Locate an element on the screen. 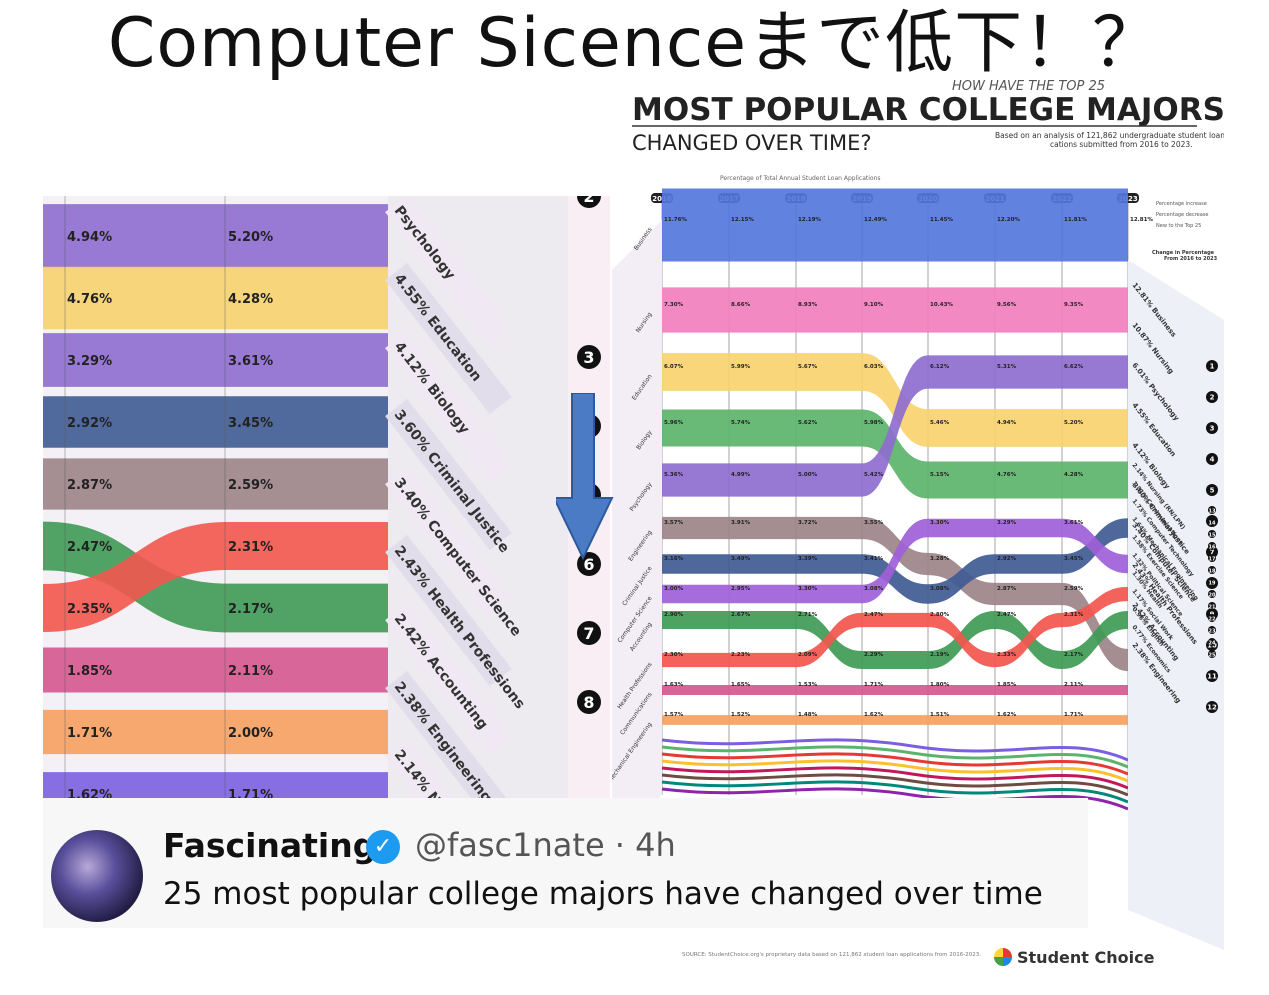  value-label: 12.19% is located at coordinates (809, 220).